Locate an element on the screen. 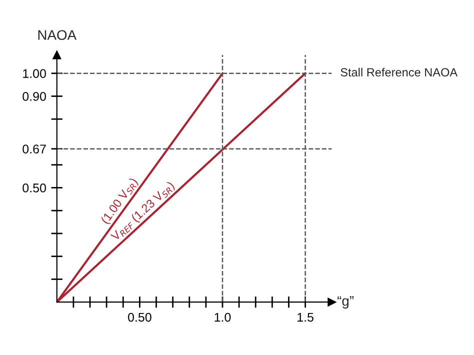 The image size is (474, 355). y-axis-title: NAOA is located at coordinates (57, 35).